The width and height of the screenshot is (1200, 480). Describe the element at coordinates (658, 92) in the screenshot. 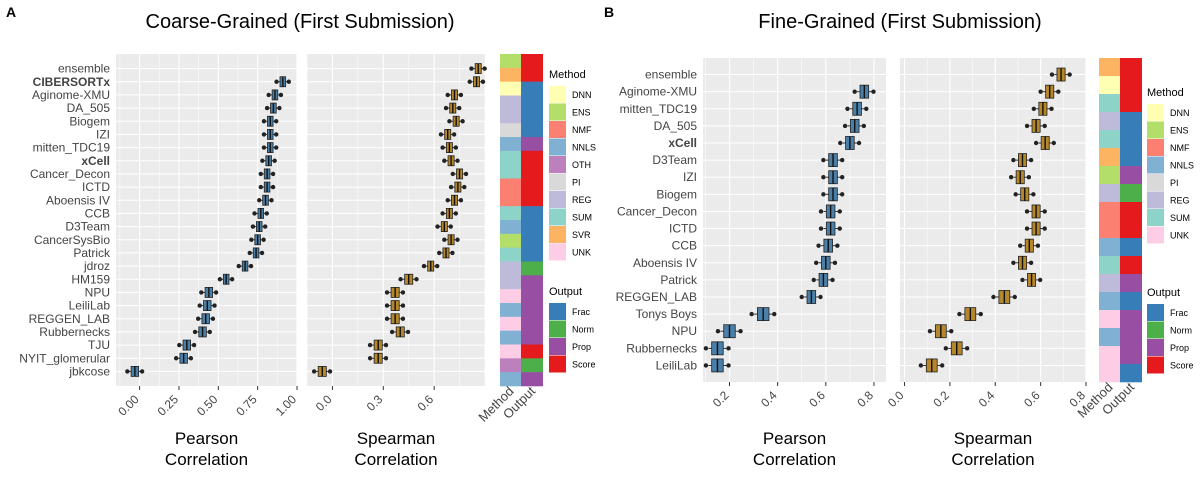

I see `team-label: Aginome-XMU` at that location.